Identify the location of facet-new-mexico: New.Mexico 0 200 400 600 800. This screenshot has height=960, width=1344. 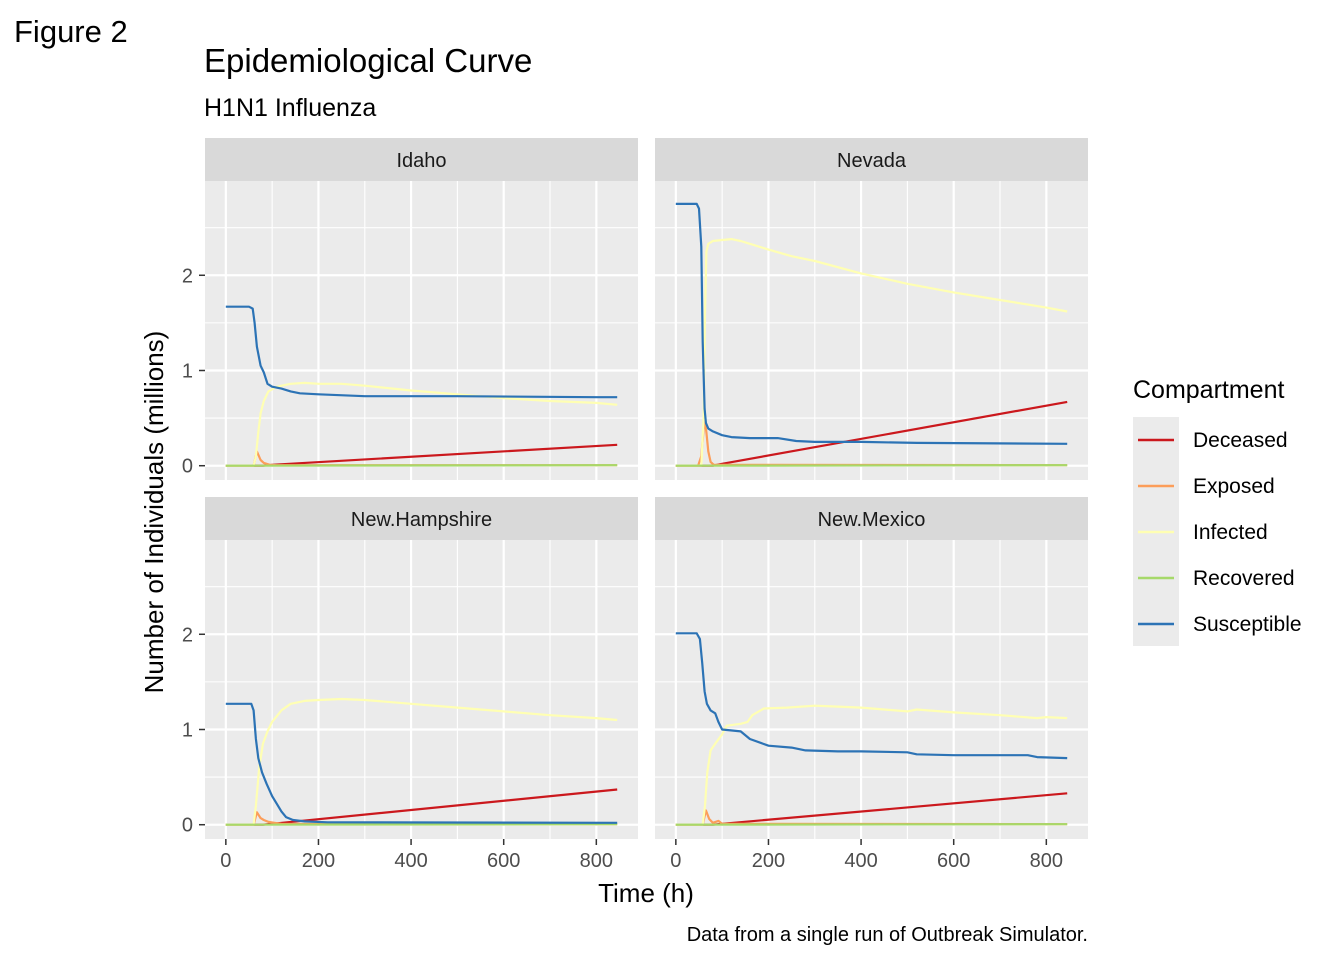
(871, 684).